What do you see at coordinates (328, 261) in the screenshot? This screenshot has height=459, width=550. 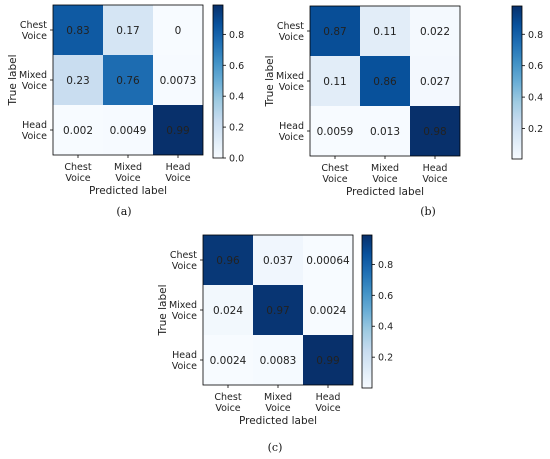 I see `cell-value-label: 0.00064` at bounding box center [328, 261].